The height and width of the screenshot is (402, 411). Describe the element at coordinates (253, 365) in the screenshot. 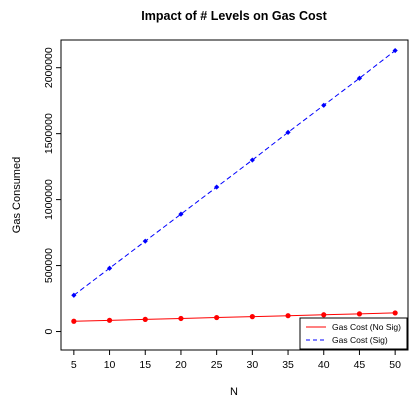

I see `x-tick-label: 30` at that location.